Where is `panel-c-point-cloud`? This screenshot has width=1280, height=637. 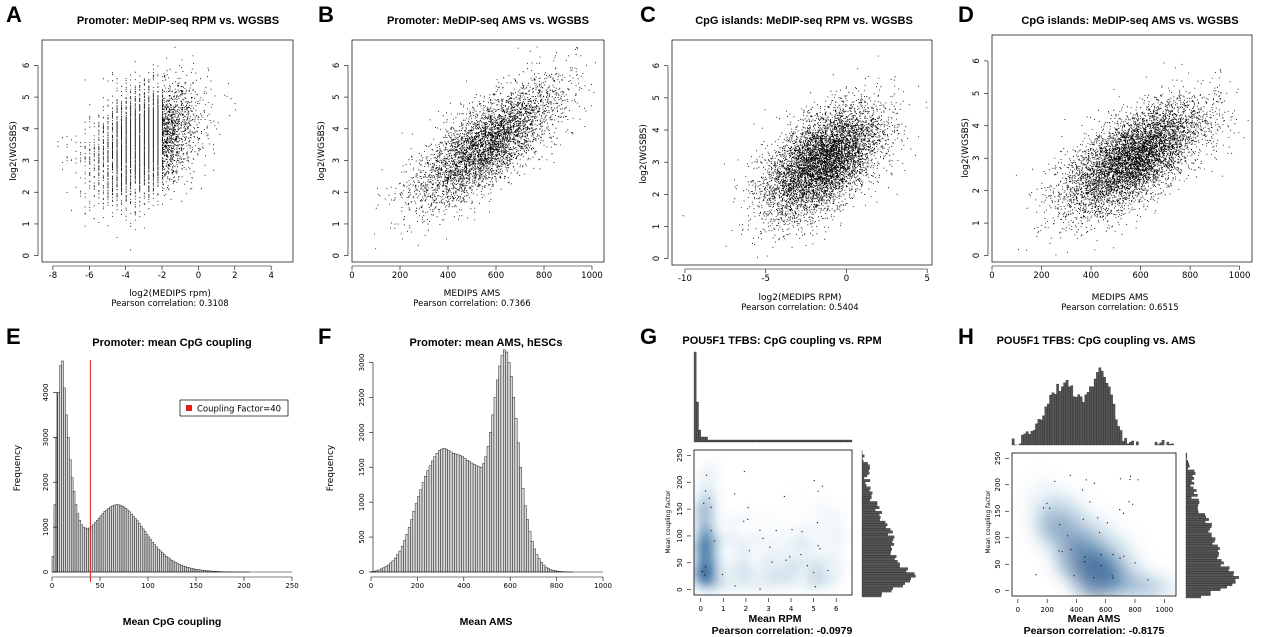 panel-c-point-cloud is located at coordinates (805, 156).